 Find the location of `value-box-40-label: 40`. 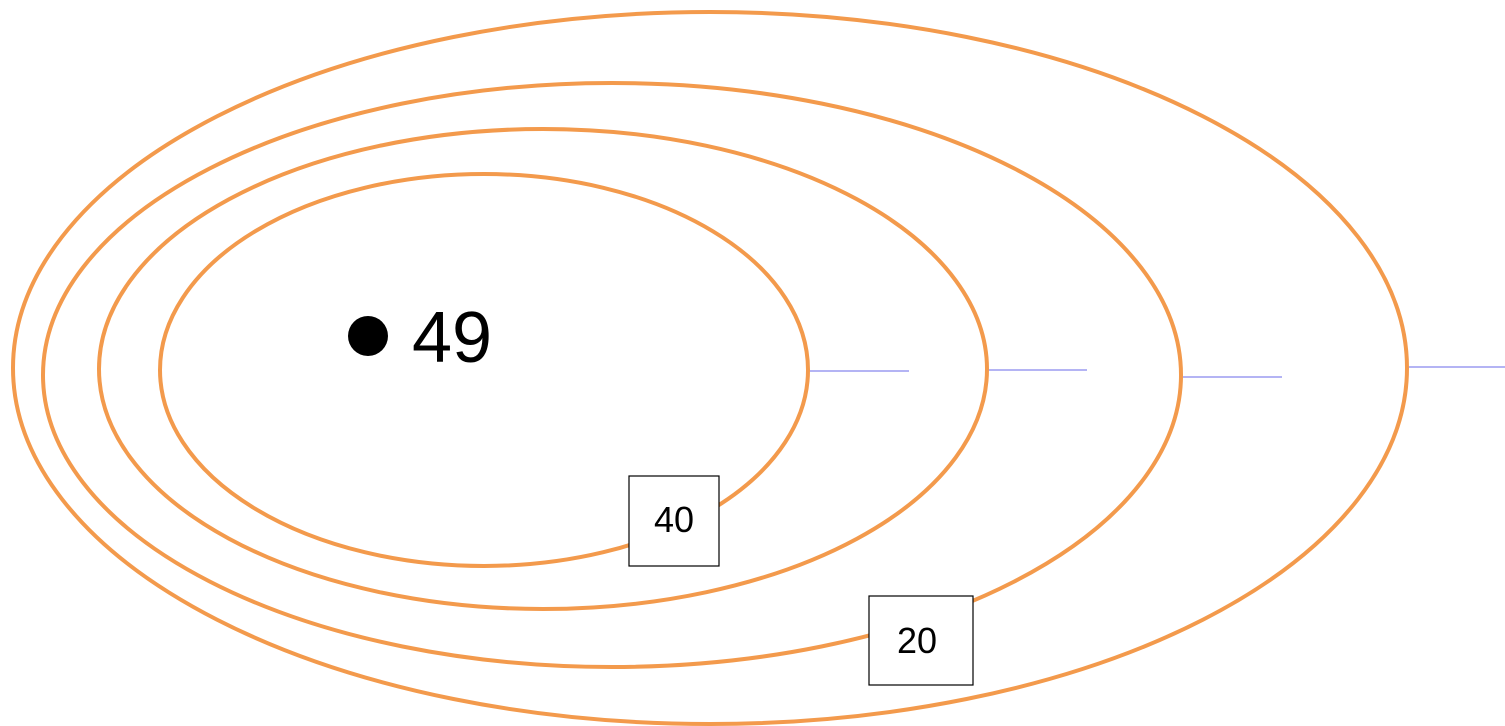

value-box-40-label: 40 is located at coordinates (674, 519).